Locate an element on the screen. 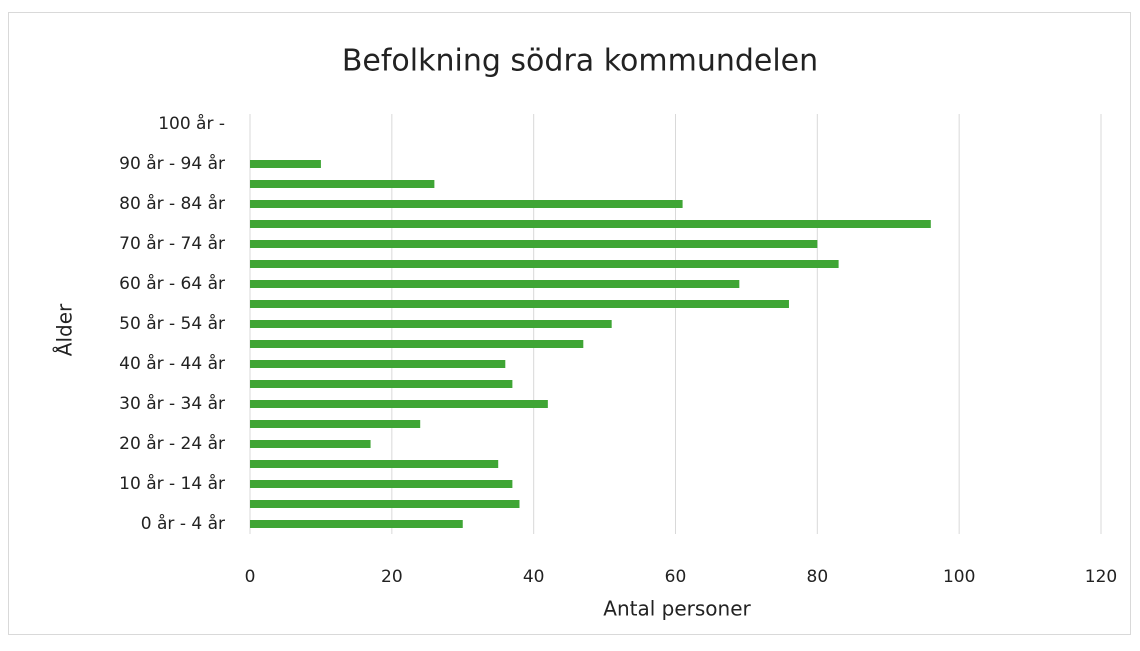  y-tick-label: 90 år - 94 år is located at coordinates (172, 163).